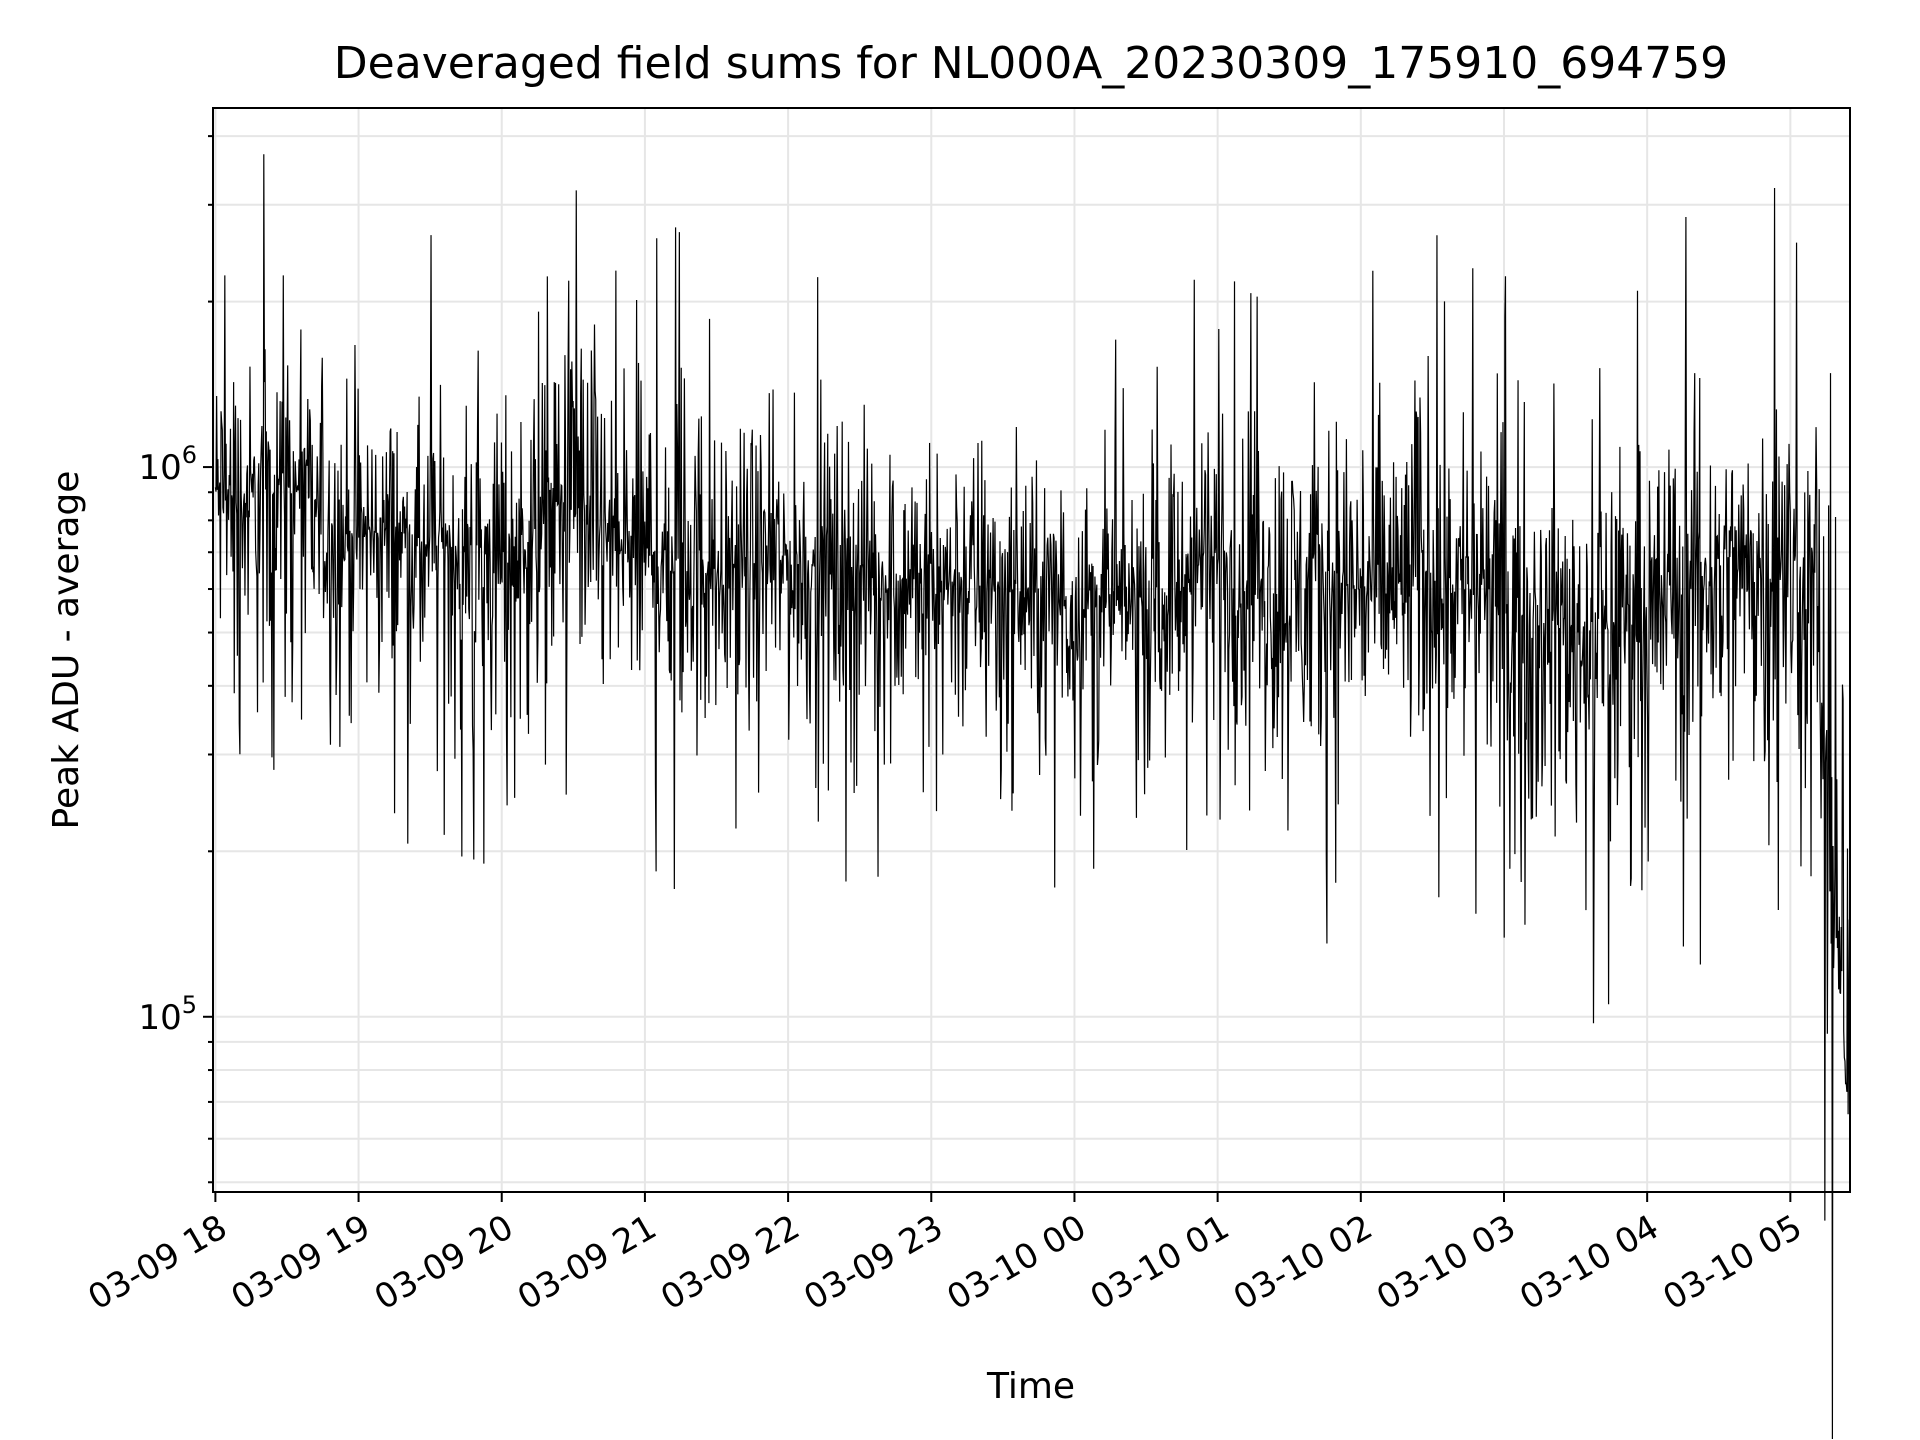 The width and height of the screenshot is (1920, 1440). I want to click on x-axis-label: Time, so click(1030, 1386).